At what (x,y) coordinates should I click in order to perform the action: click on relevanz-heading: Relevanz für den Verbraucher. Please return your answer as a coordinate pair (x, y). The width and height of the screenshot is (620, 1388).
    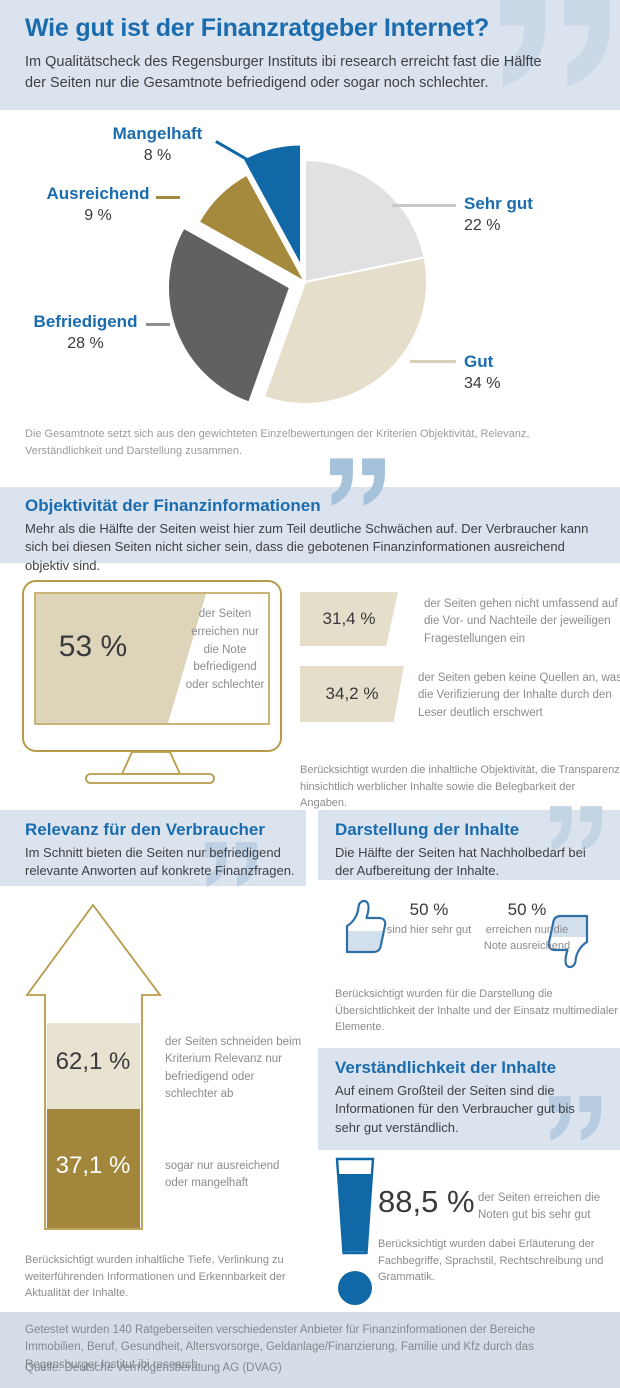
    Looking at the image, I should click on (145, 829).